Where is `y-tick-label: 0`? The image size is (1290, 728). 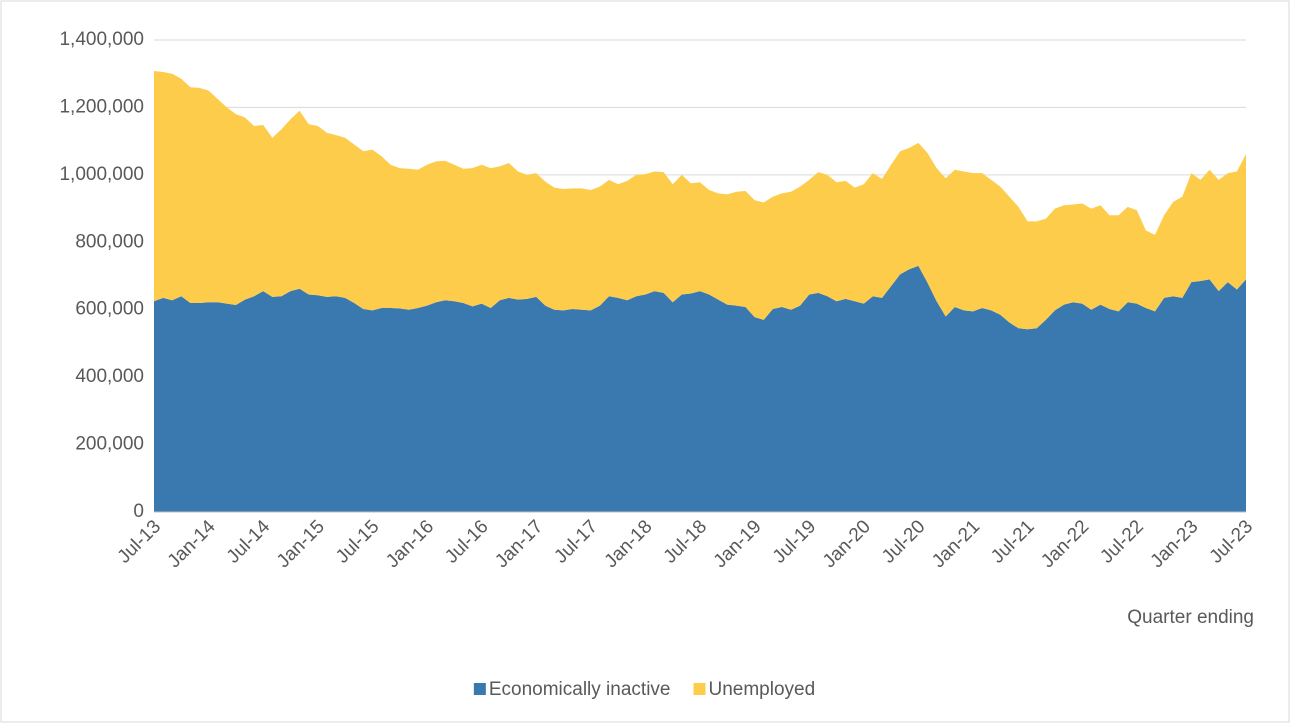 y-tick-label: 0 is located at coordinates (138, 511).